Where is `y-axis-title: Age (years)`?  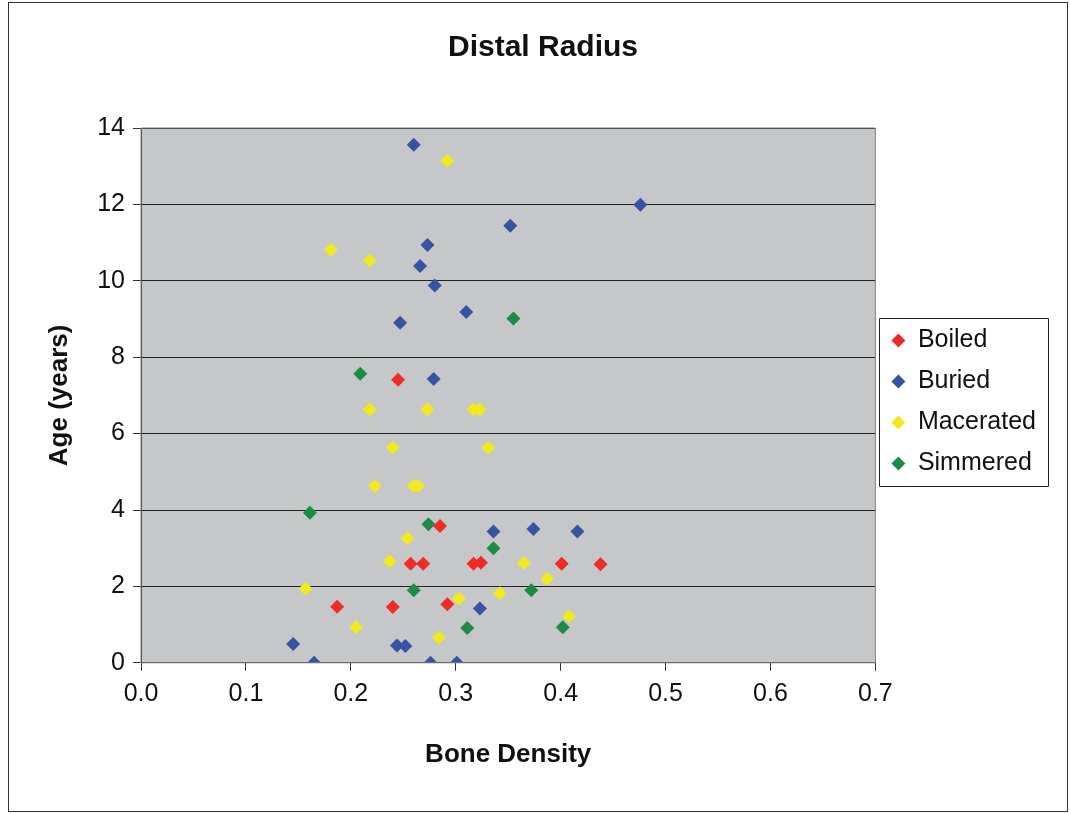 y-axis-title: Age (years) is located at coordinates (57, 395).